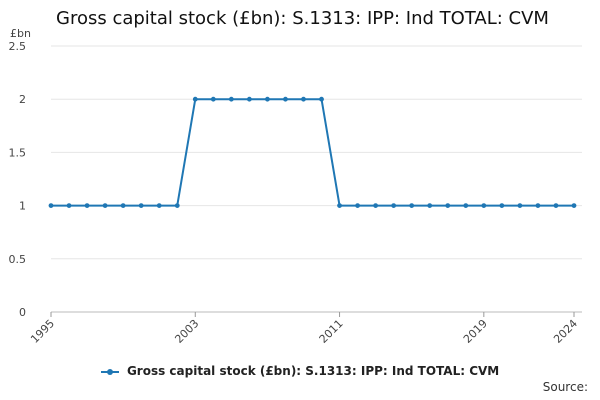  I want to click on x-axis-ticks: 1995 2003 2011 2019 2024, so click(304, 329).